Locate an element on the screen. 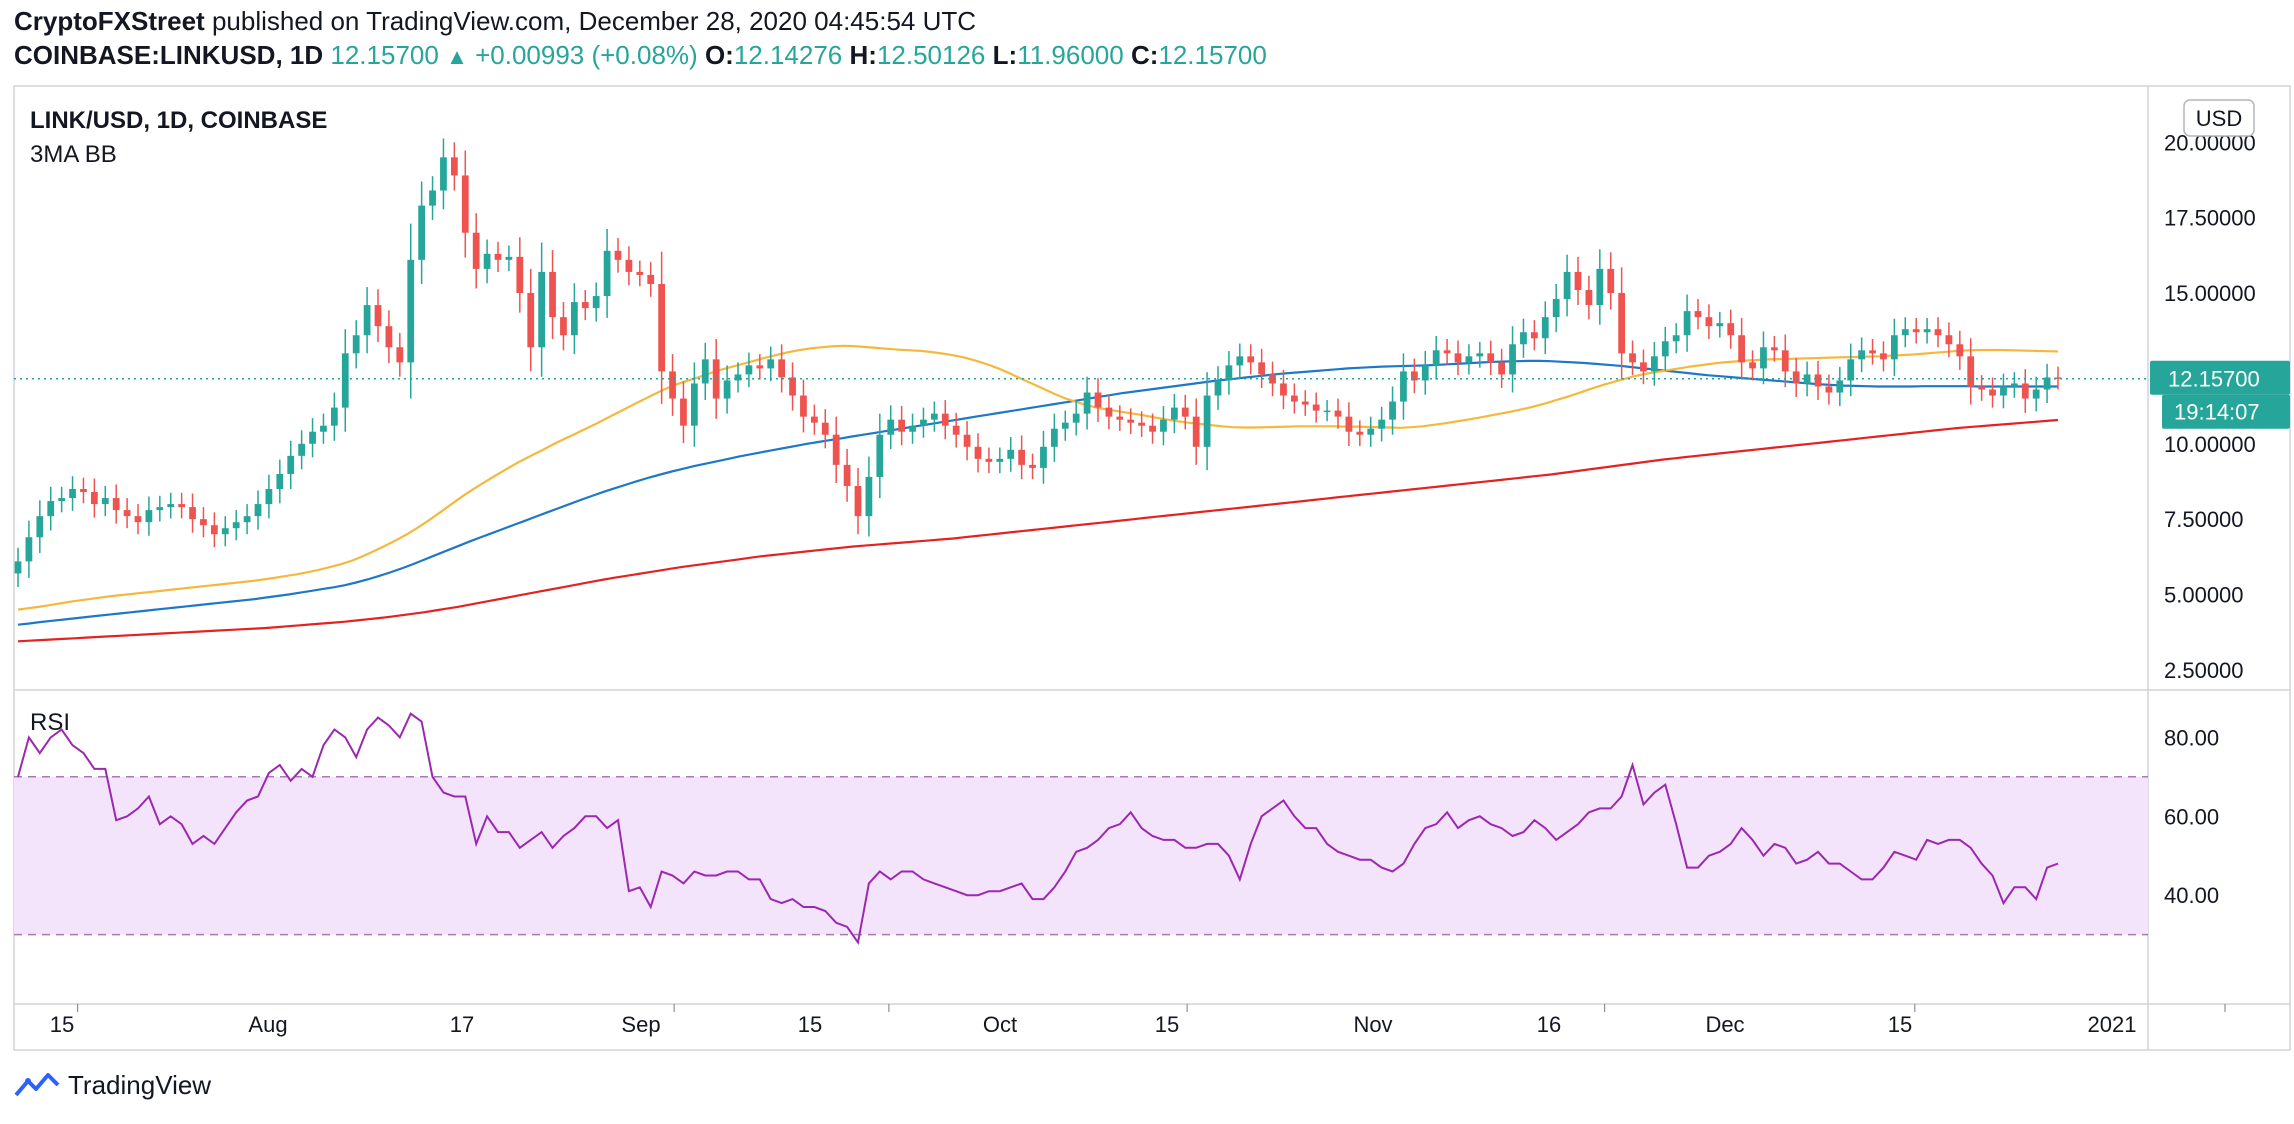 This screenshot has height=1124, width=2294. low-value: 11.96000 is located at coordinates (1070, 55).